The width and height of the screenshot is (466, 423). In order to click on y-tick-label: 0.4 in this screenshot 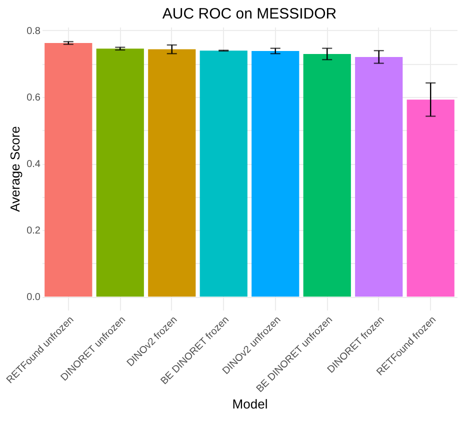, I will do `click(33, 164)`.